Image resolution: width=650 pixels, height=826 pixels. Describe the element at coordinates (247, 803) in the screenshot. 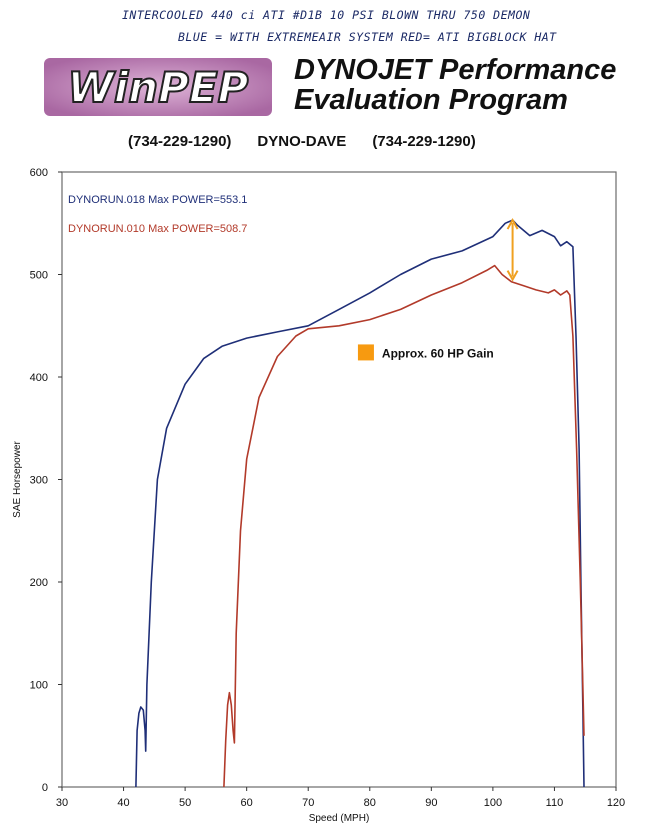

I see `x-tick-label: 60` at that location.